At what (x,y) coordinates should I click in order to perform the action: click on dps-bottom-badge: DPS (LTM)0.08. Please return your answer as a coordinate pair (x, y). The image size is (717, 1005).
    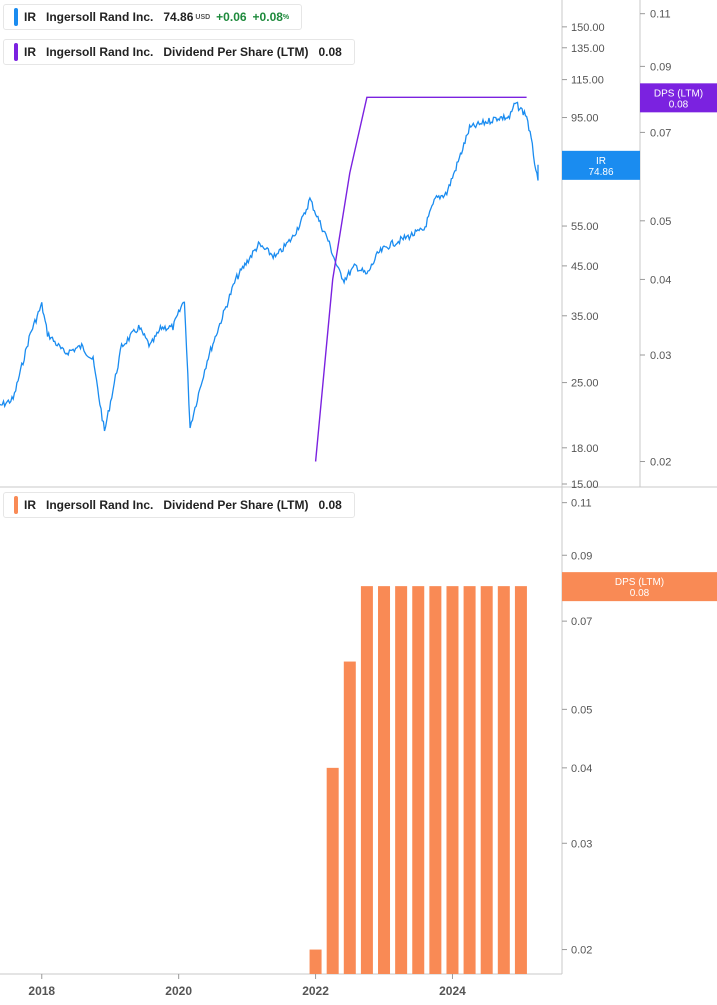
    Looking at the image, I should click on (639, 587).